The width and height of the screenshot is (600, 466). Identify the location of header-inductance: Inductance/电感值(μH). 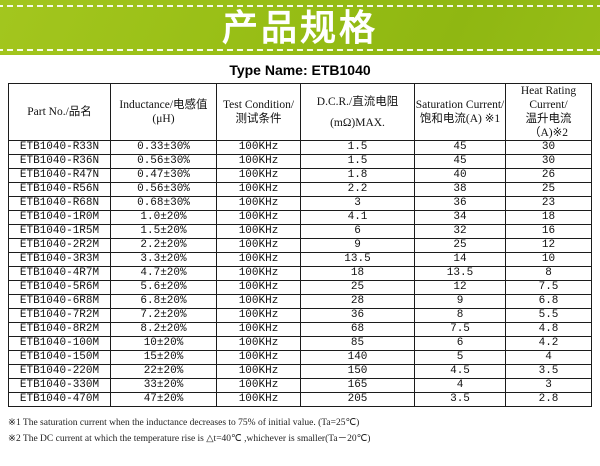
(163, 112).